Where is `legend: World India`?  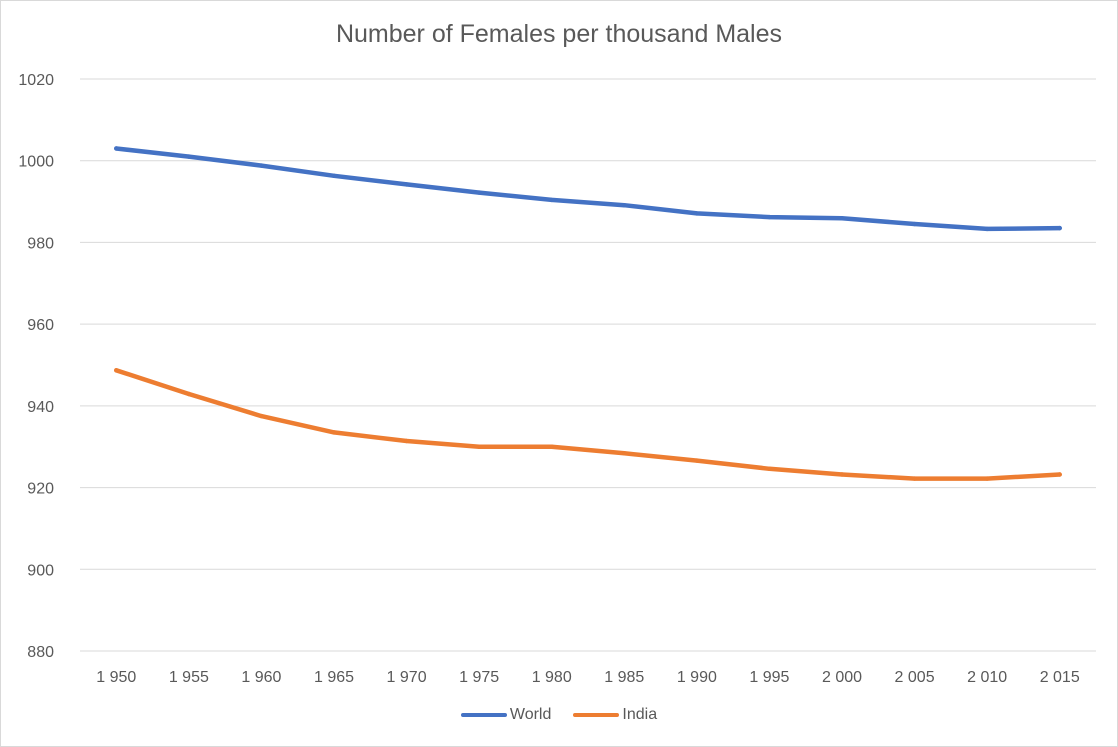 legend: World India is located at coordinates (559, 715).